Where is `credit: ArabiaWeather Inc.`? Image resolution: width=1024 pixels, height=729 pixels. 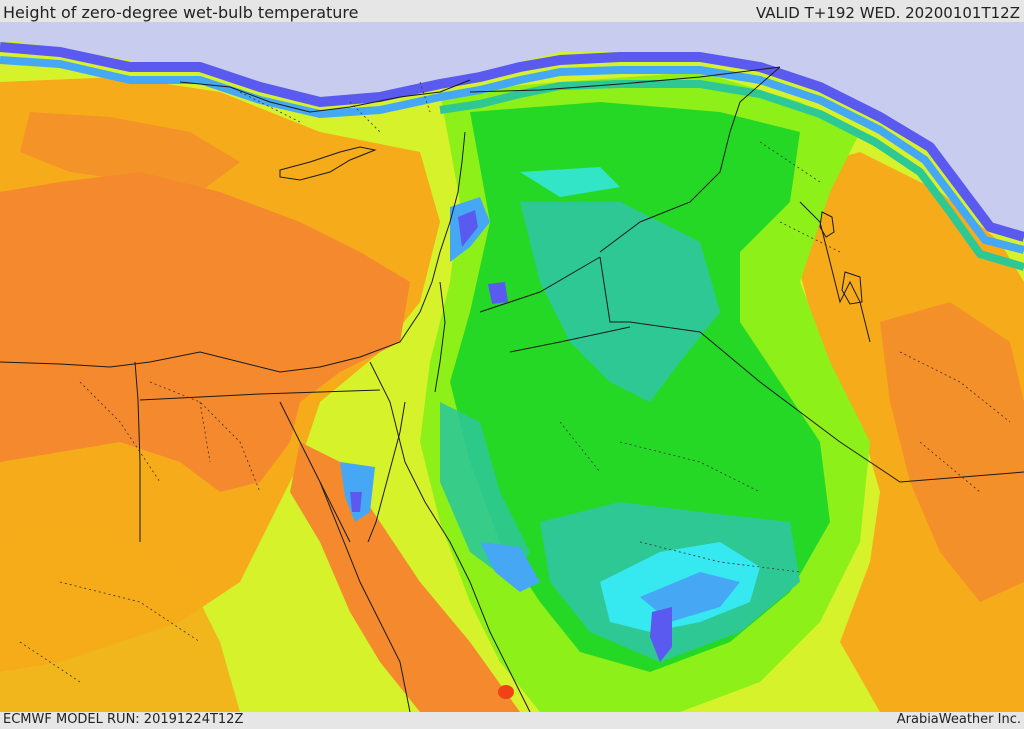
credit: ArabiaWeather Inc. is located at coordinates (958, 719).